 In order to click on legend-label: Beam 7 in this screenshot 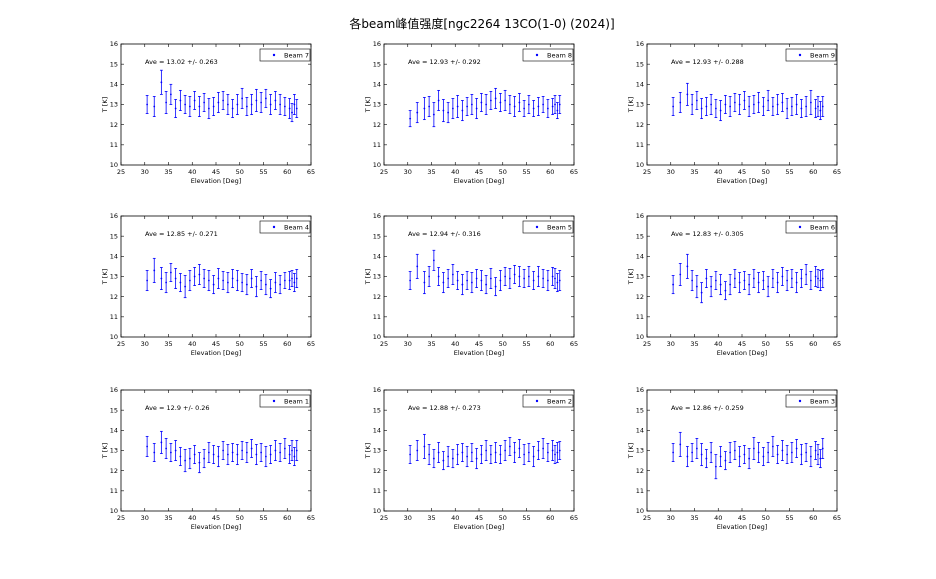, I will do `click(296, 56)`.